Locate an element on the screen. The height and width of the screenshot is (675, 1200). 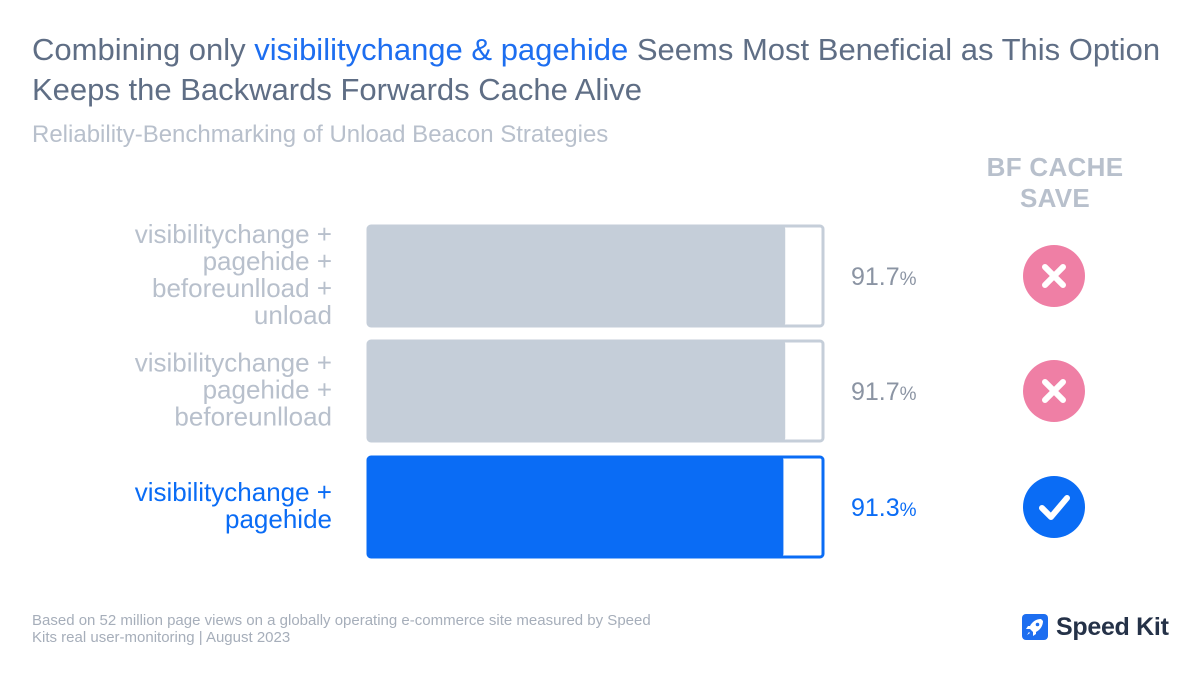
bf-cache-column-header: BF CACHE SAVE is located at coordinates (1055, 183).